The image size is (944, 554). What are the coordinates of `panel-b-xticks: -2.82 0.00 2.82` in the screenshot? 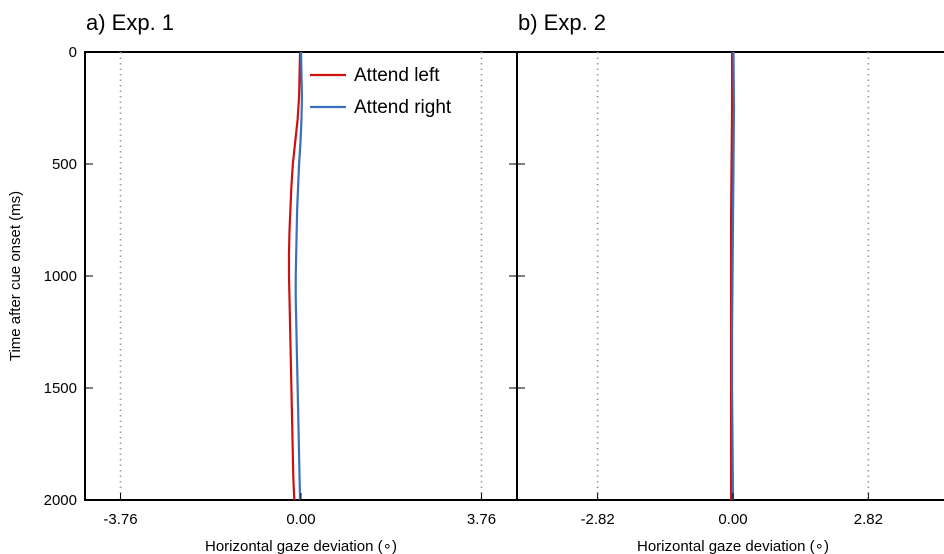 It's located at (732, 510).